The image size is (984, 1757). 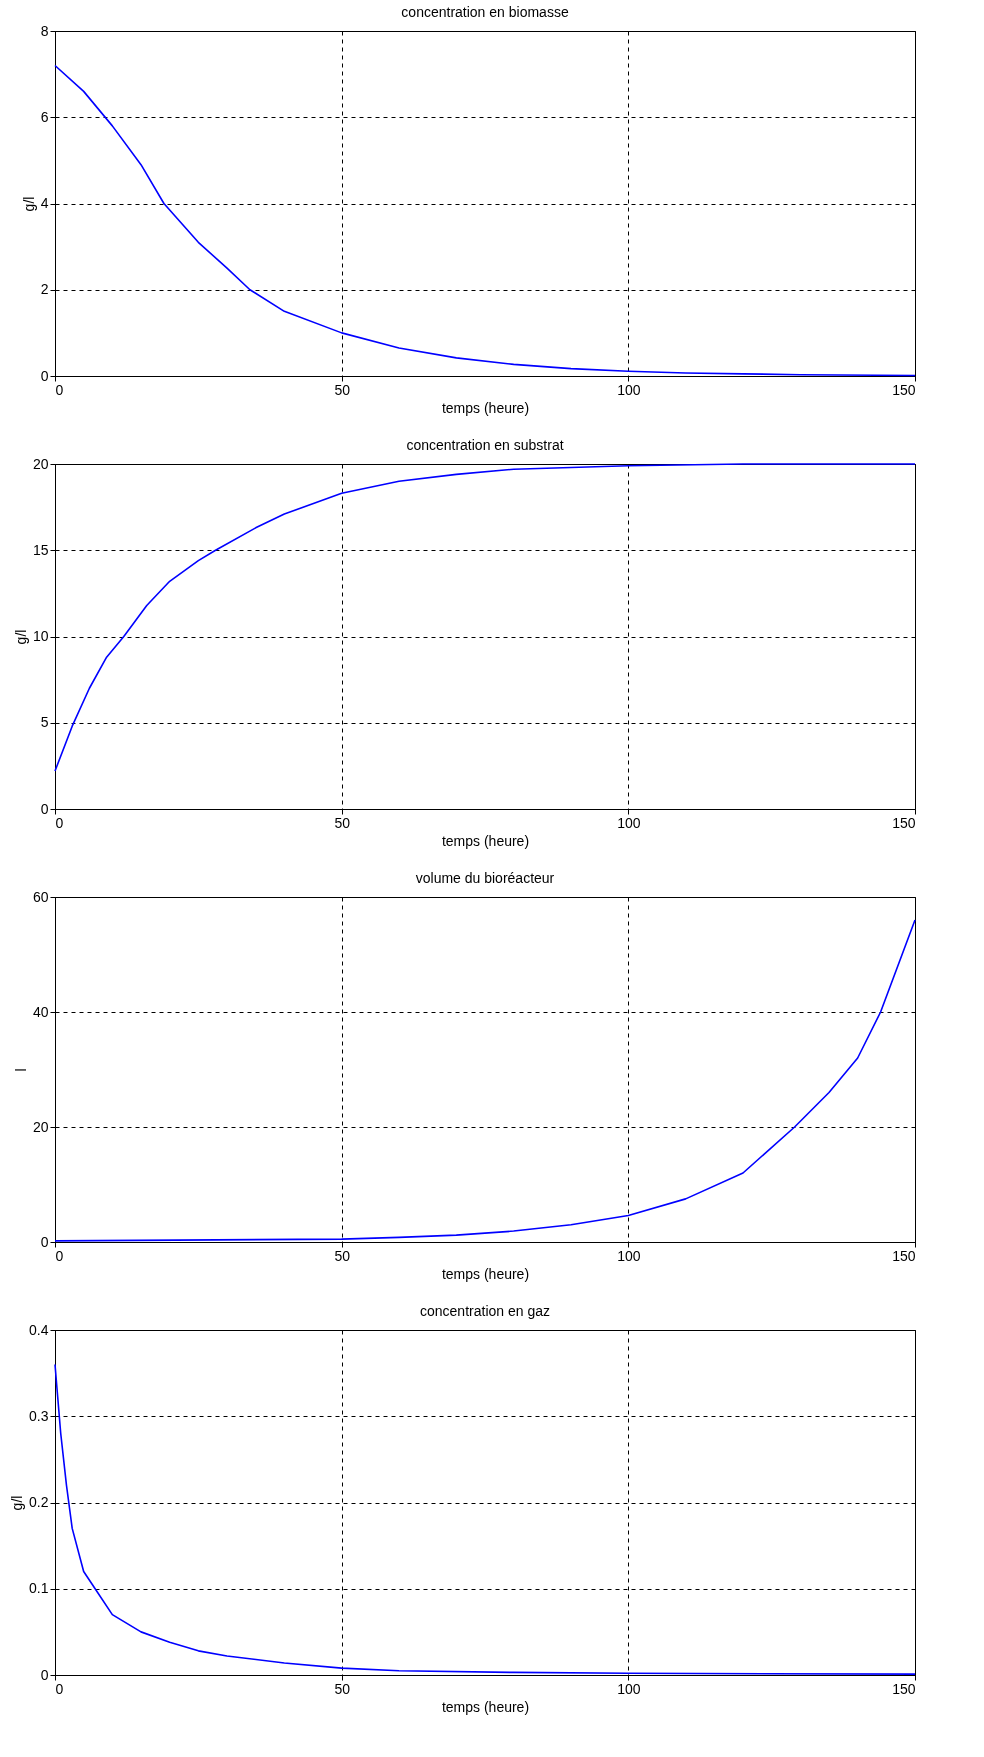 I want to click on y-tick-label: 0.2, so click(x=39, y=1502).